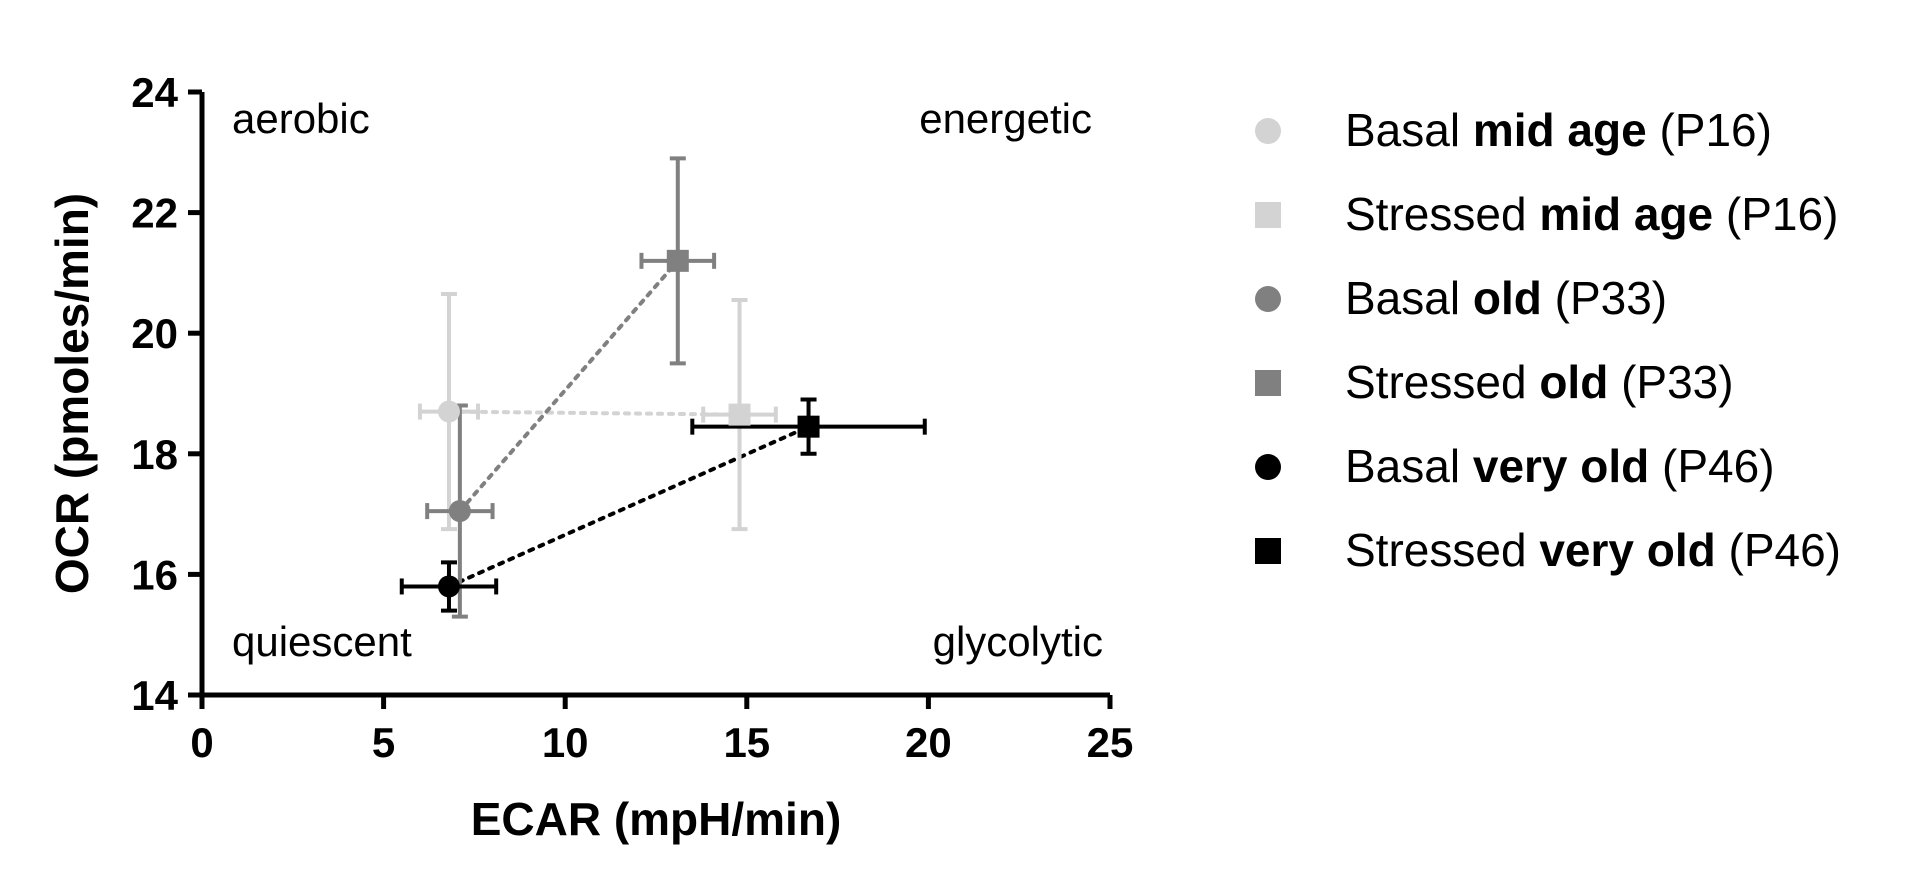 This screenshot has width=1919, height=885. Describe the element at coordinates (1005, 118) in the screenshot. I see `quadrant-label-energetic: energetic` at that location.